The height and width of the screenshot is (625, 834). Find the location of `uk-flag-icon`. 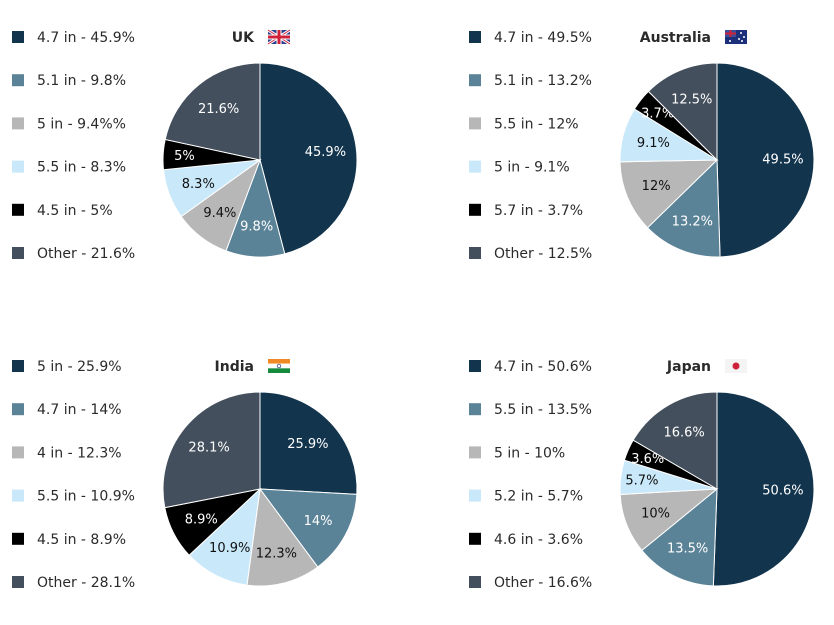

uk-flag-icon is located at coordinates (279, 37).